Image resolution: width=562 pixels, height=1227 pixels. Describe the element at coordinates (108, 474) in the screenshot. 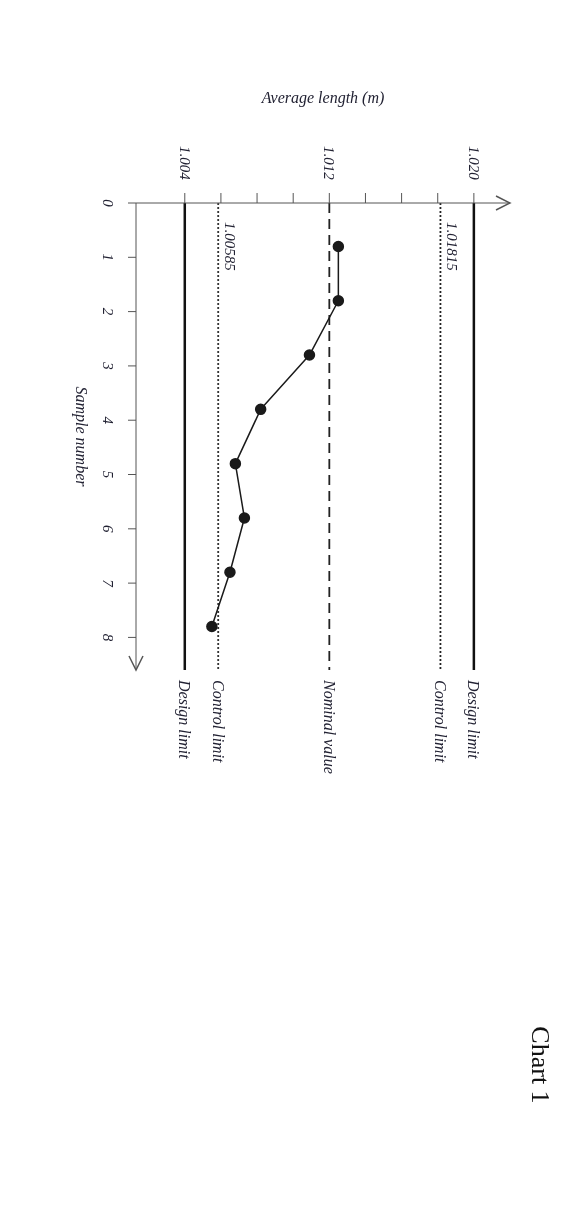

I see `y-tick-label: 5` at that location.